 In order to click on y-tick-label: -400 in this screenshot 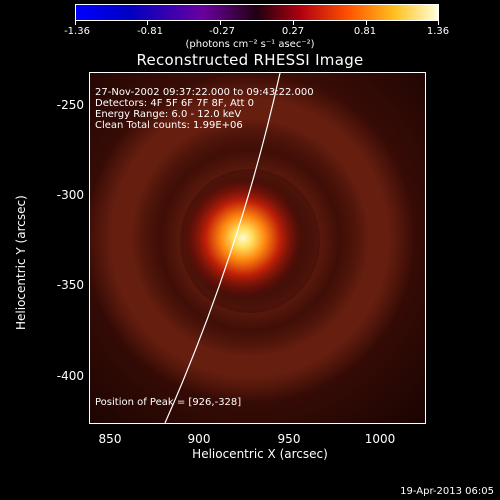, I will do `click(70, 376)`.